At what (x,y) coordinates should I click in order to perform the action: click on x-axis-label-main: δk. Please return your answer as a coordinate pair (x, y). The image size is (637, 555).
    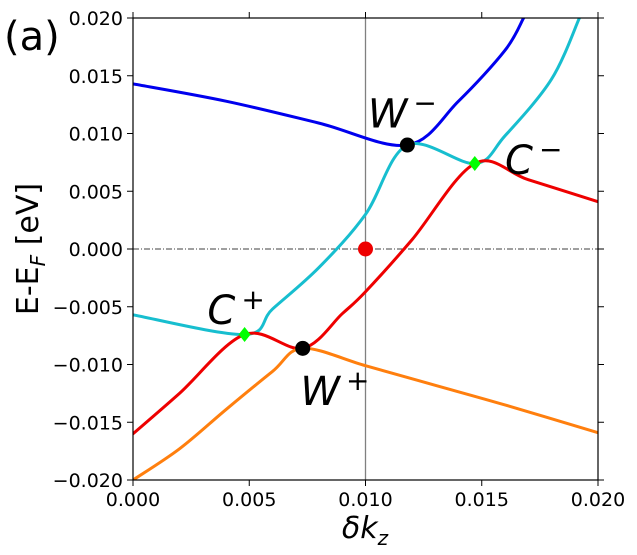
    Looking at the image, I should click on (360, 528).